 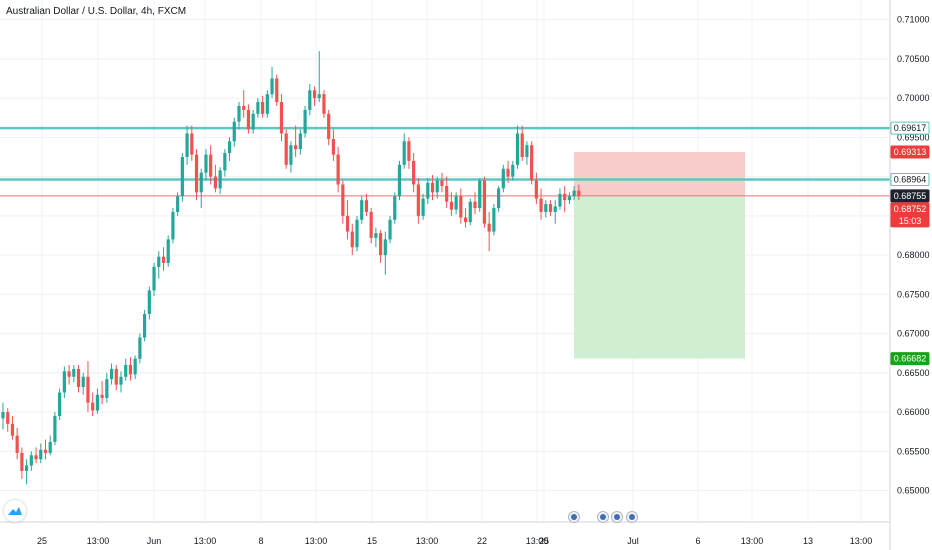 What do you see at coordinates (659, 277) in the screenshot?
I see `take-profit-zone` at bounding box center [659, 277].